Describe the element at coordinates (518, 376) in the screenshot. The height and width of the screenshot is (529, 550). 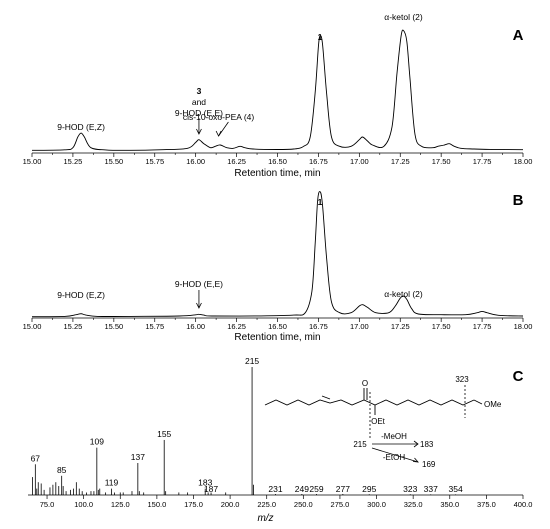
I see `panel-label: C` at that location.